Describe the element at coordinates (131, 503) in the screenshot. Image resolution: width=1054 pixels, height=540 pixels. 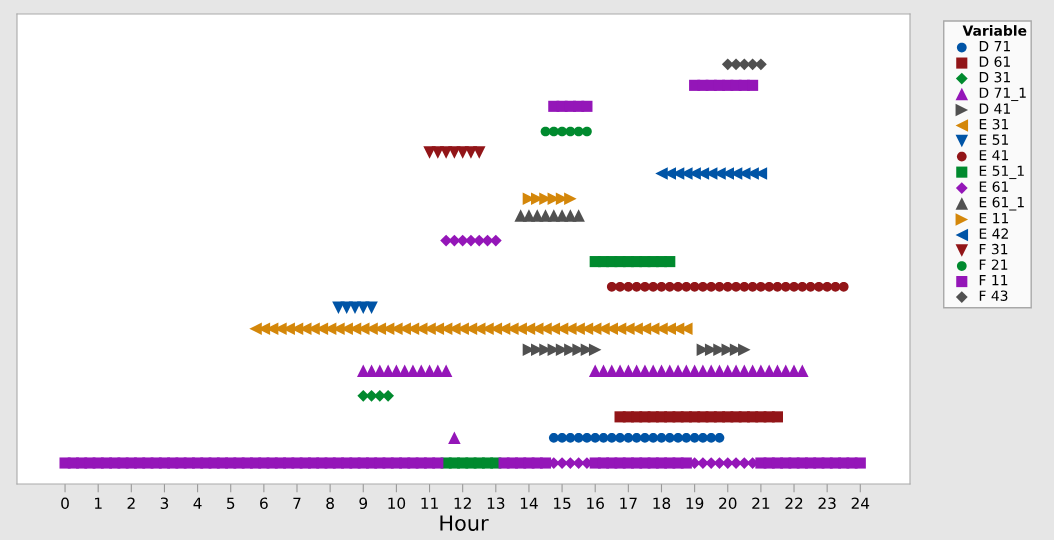
I see `x-tick-label: 2` at that location.